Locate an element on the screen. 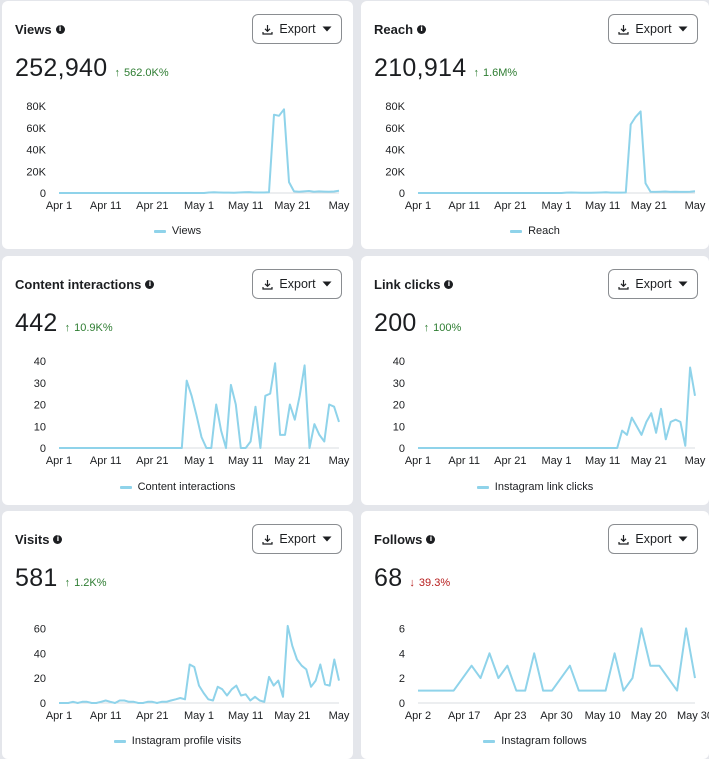  card-title: Views i is located at coordinates (40, 29).